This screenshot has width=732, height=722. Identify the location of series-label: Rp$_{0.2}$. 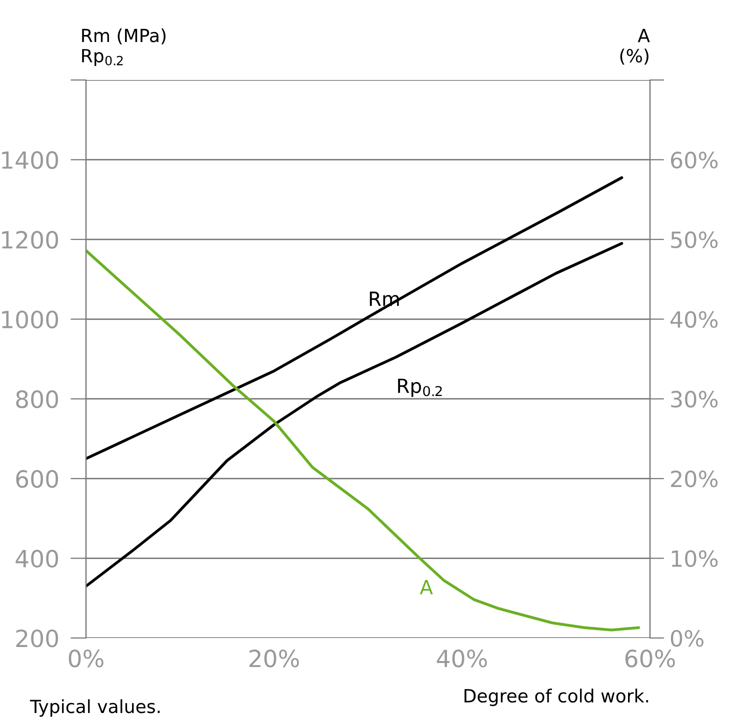
(420, 387).